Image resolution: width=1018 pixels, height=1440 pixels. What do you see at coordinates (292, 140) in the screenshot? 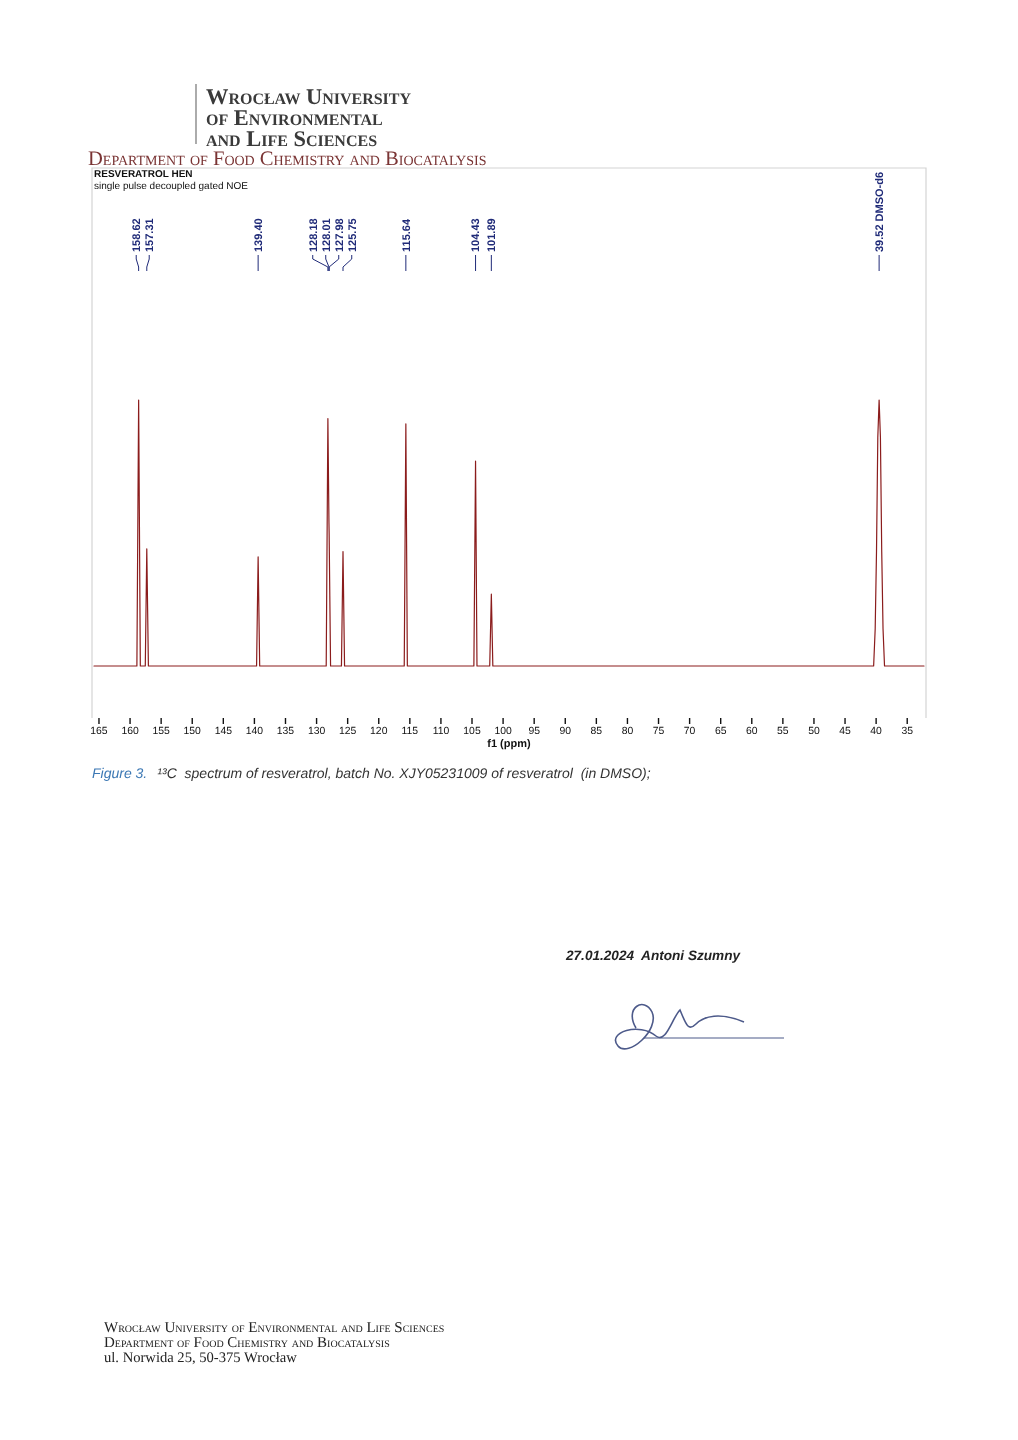
I see `text: and Life Sciences` at bounding box center [292, 140].